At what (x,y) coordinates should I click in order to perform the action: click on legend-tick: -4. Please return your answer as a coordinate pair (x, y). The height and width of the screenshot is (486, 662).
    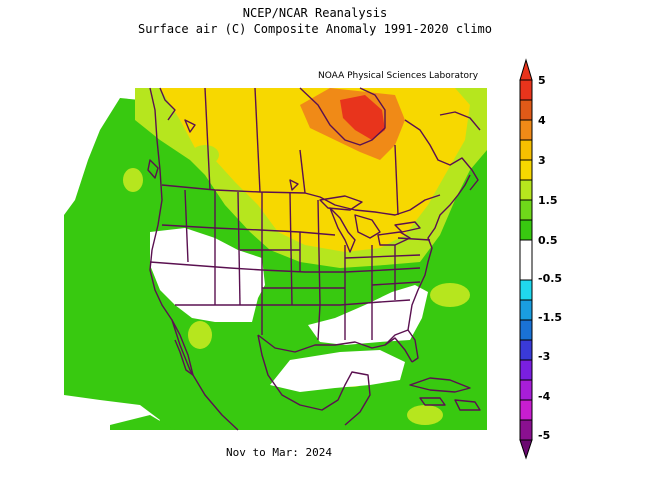
    Looking at the image, I should click on (544, 396).